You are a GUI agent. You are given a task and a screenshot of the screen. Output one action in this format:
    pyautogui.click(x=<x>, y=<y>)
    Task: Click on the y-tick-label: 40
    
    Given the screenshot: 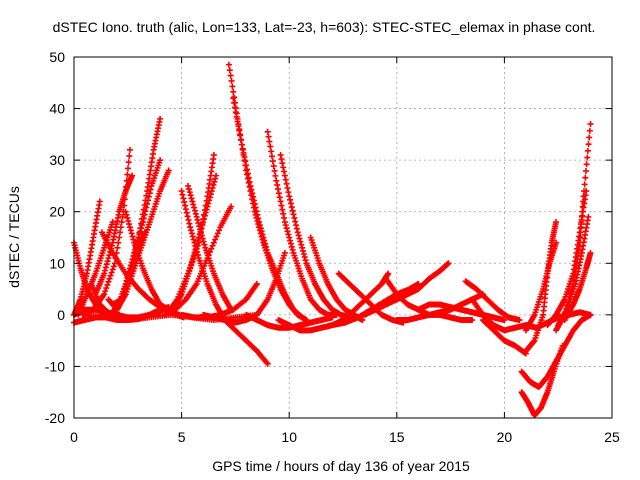 What is the action you would take?
    pyautogui.click(x=57, y=109)
    